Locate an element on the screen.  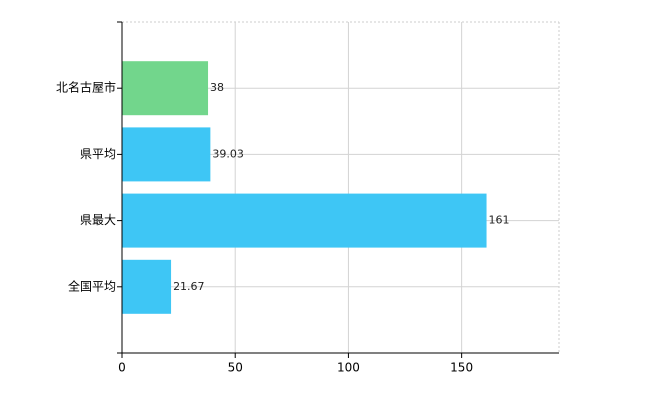
value-label: 39.03 is located at coordinates (228, 153).